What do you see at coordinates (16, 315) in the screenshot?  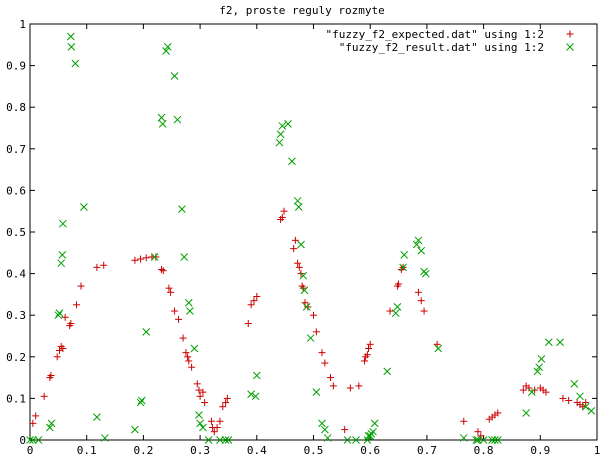 I see `y-tick-label: 0.3` at bounding box center [16, 315].